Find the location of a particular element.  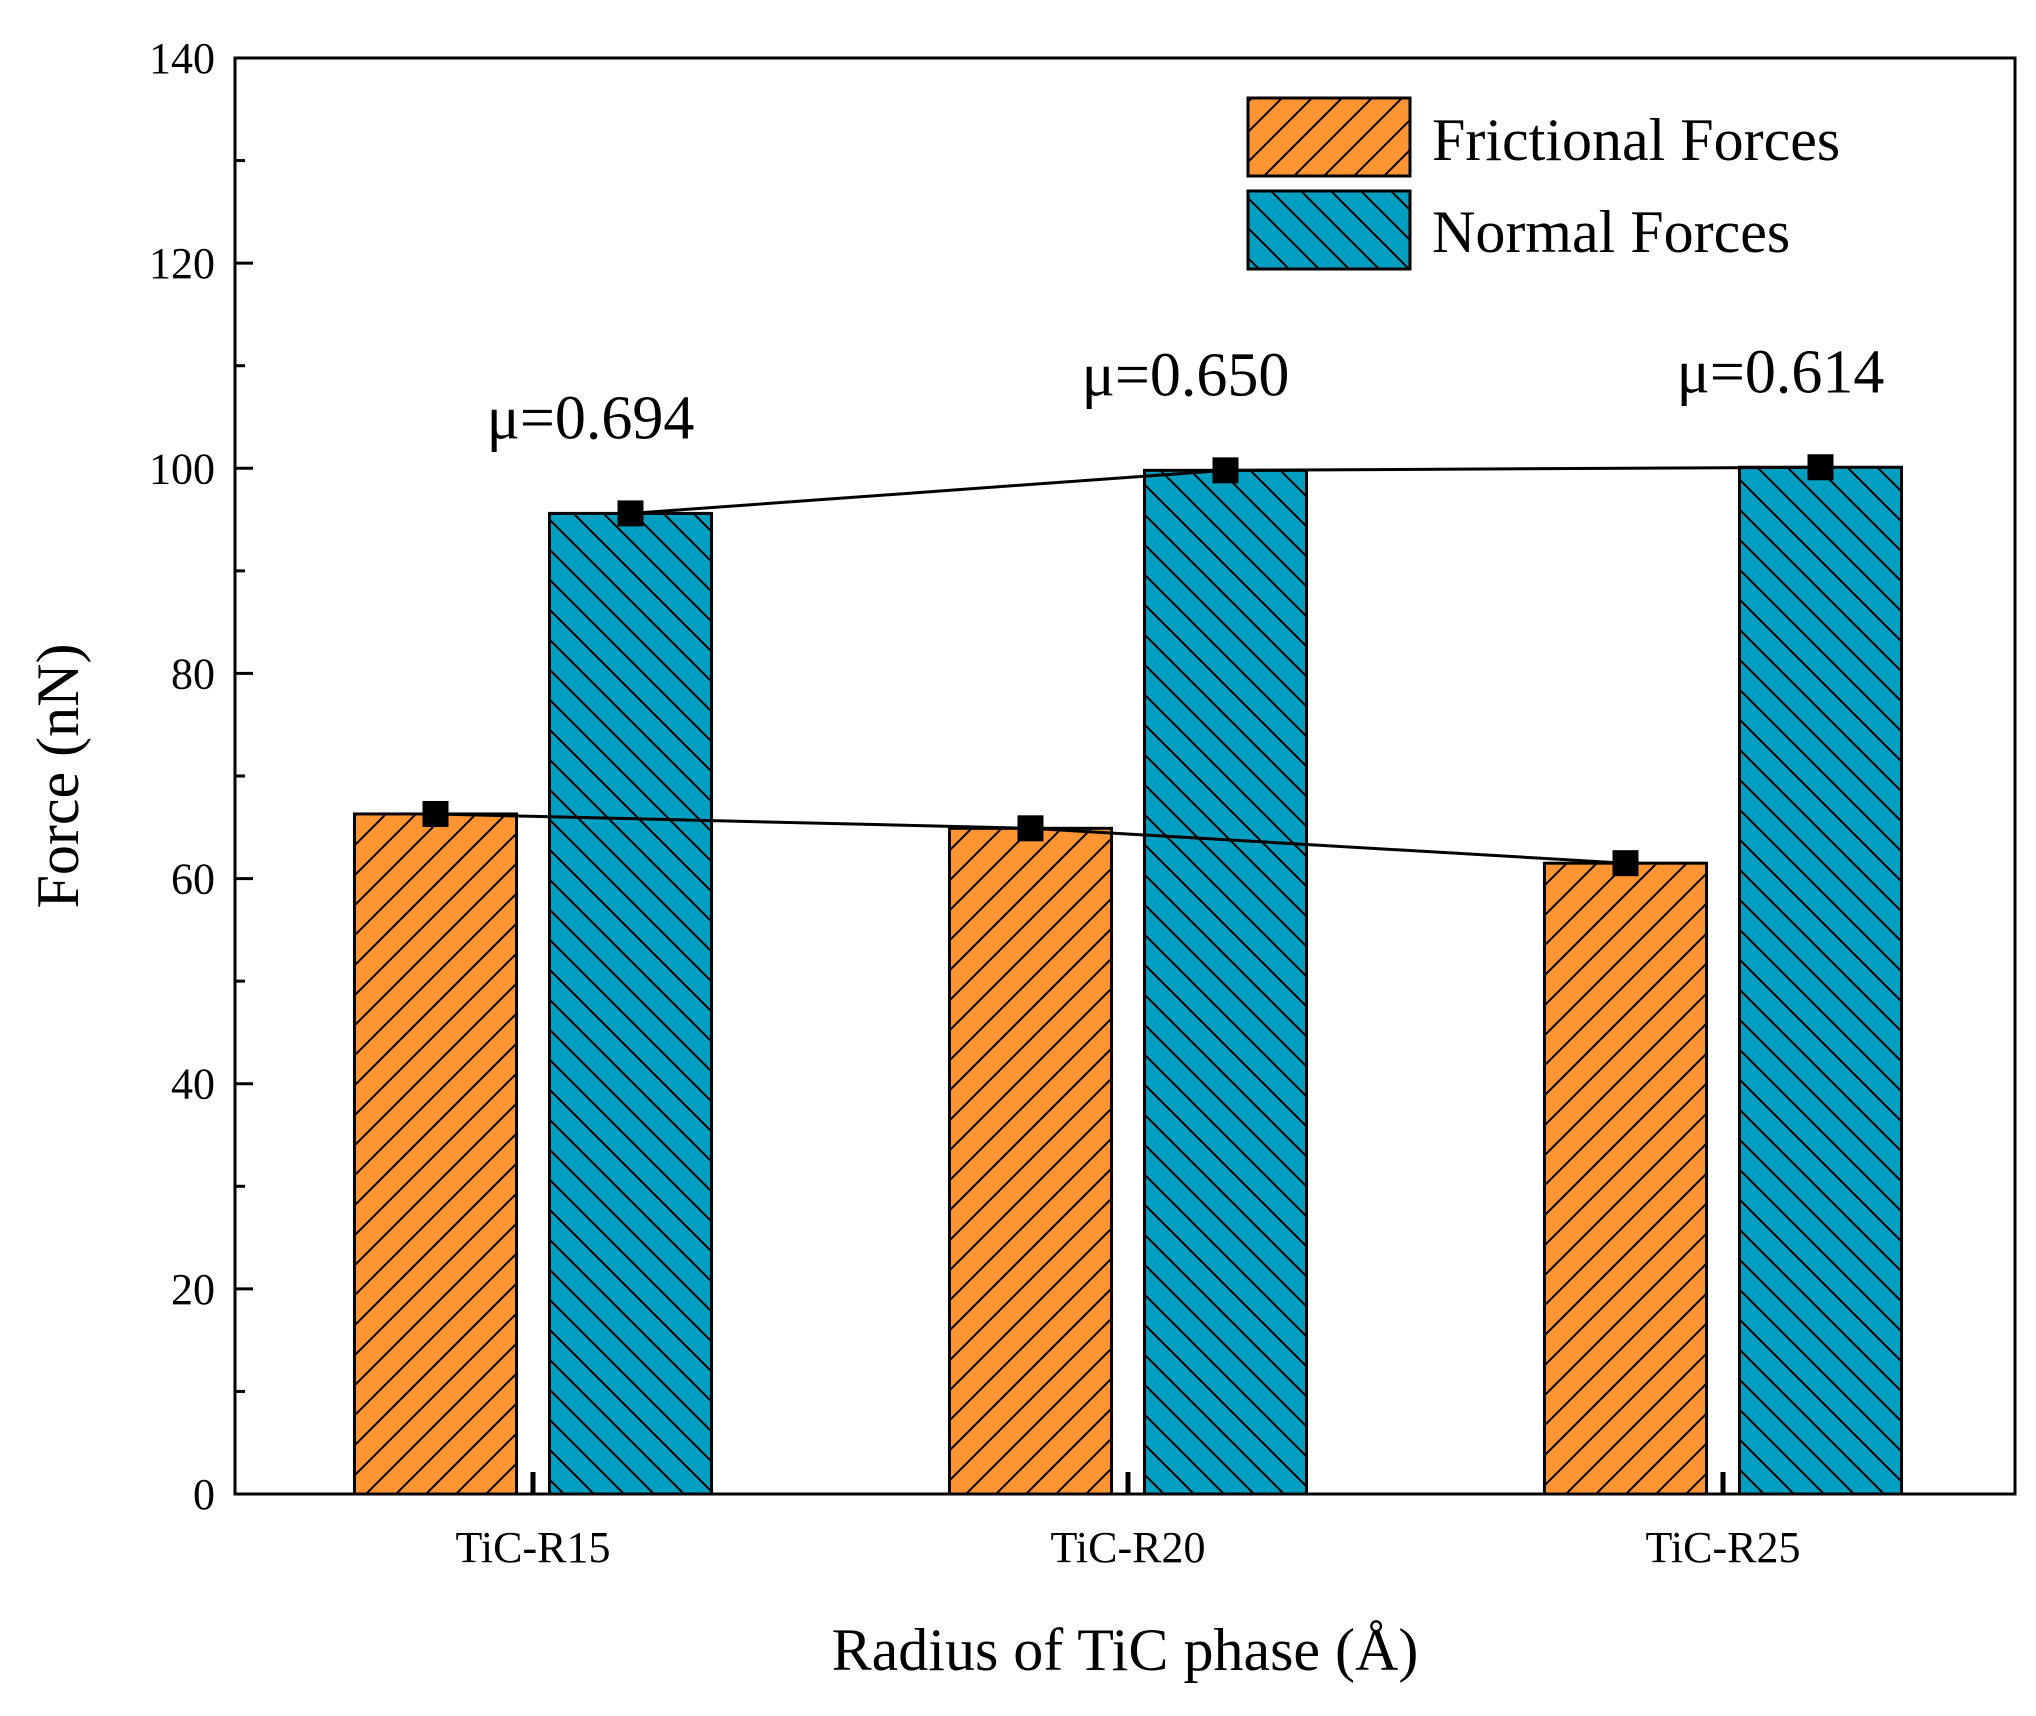

legend-swatch-normal is located at coordinates (1329, 230).